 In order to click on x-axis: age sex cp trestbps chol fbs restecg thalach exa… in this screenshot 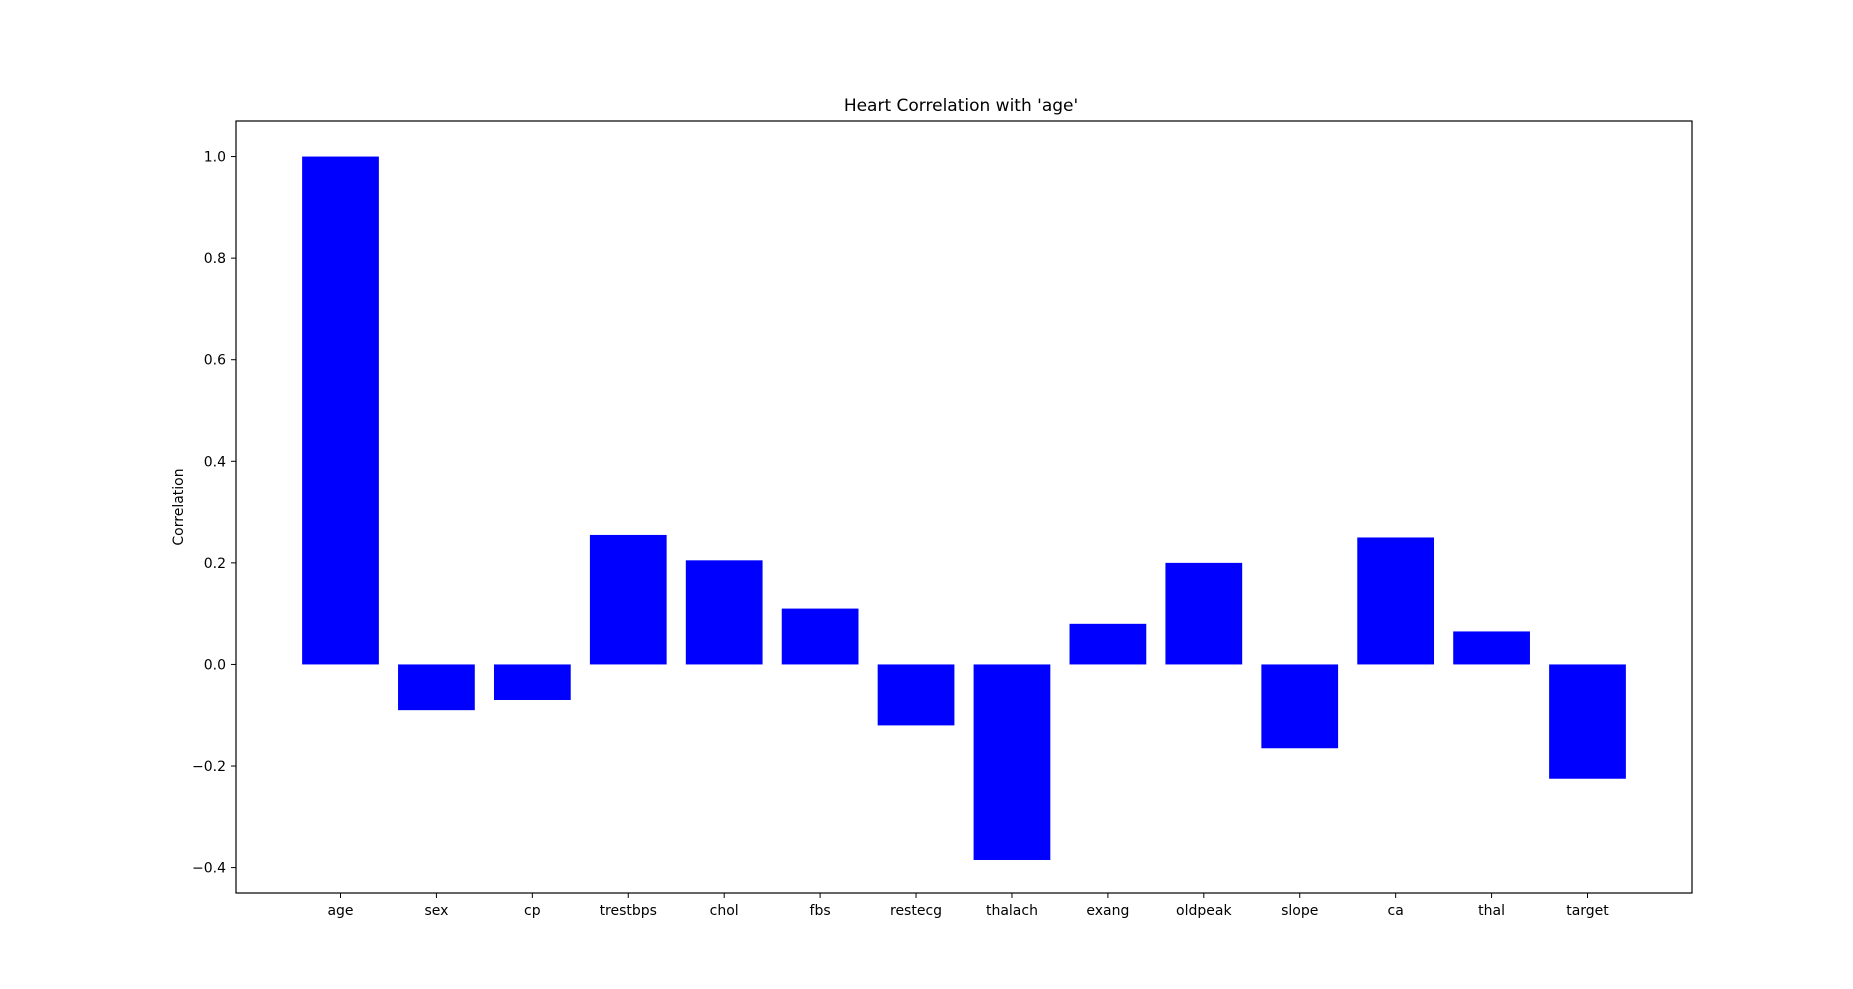, I will do `click(968, 906)`.